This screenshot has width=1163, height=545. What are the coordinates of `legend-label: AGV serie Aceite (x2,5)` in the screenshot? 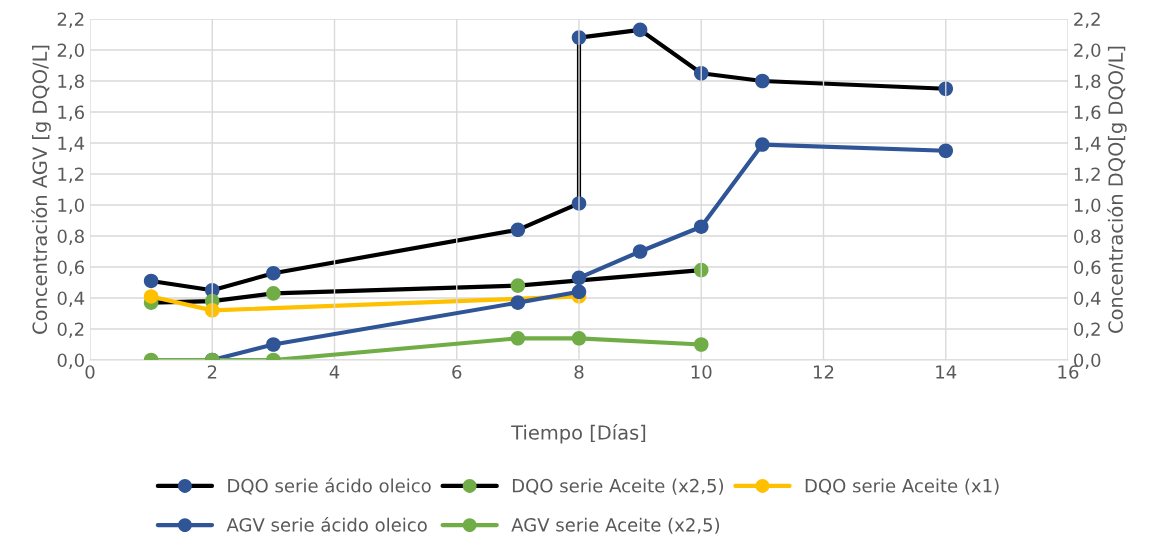 It's located at (615, 525).